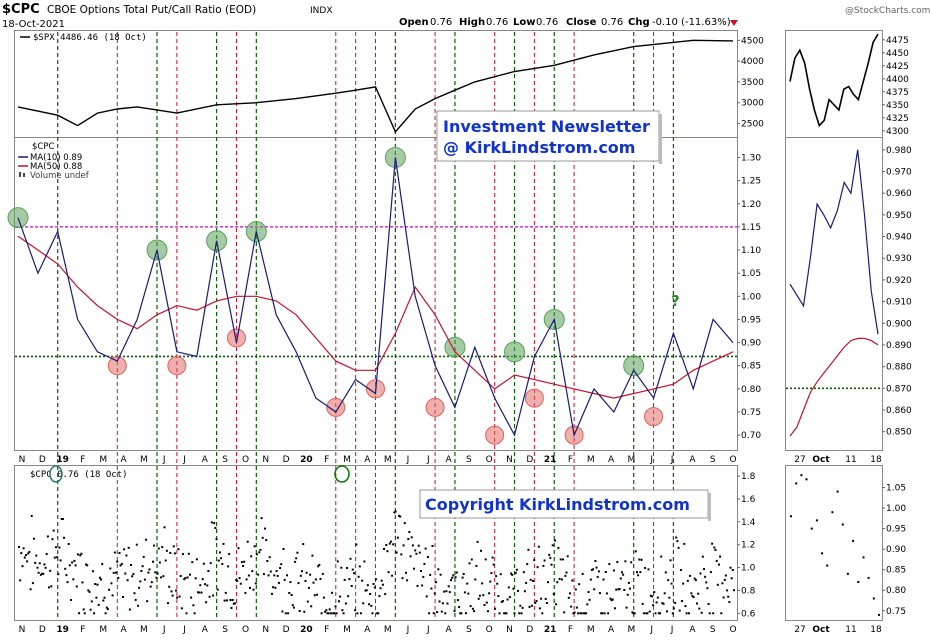 This screenshot has height=642, width=930. I want to click on zoom-cpc-y-tick: 0.930, so click(899, 259).